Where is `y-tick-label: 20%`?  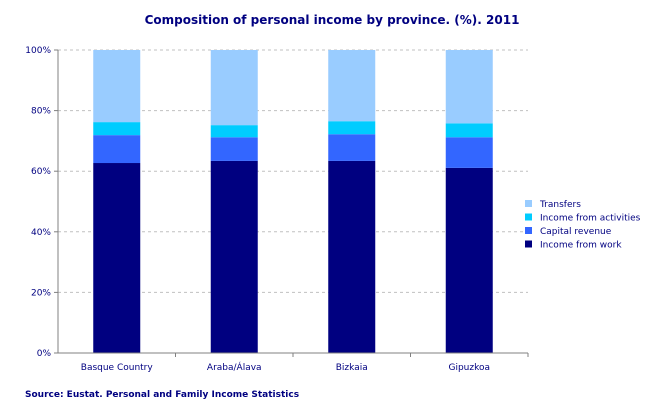
y-tick-label: 20% is located at coordinates (41, 293).